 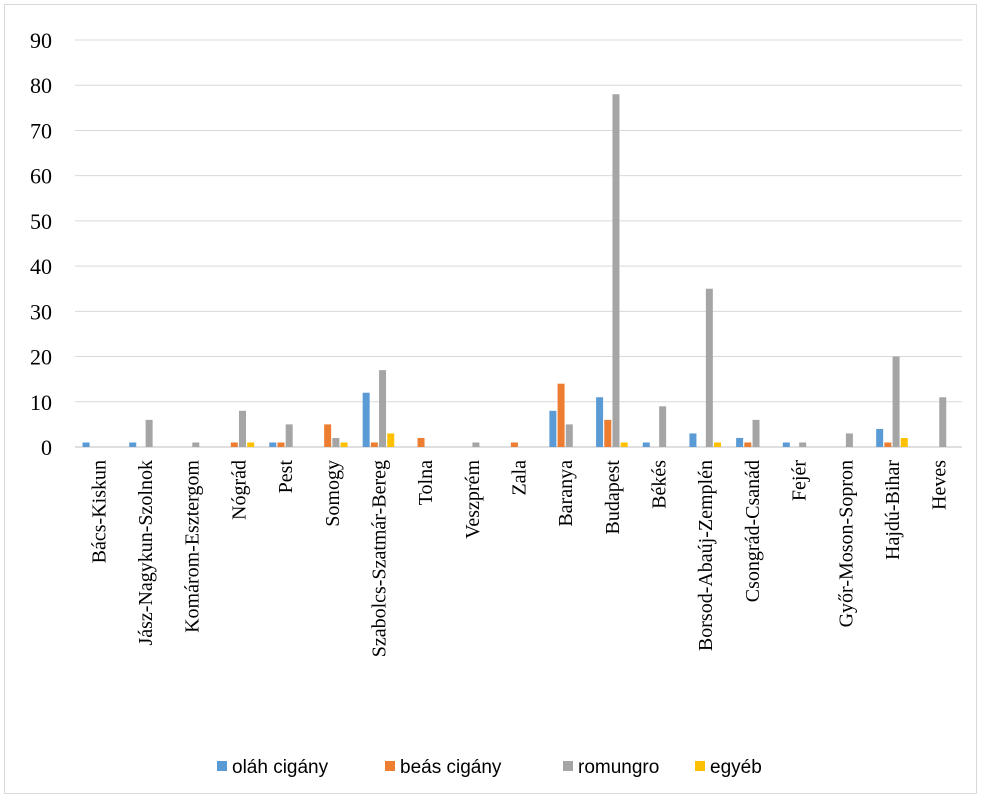 What do you see at coordinates (706, 555) in the screenshot?
I see `x-tick-label: Borsod-Abaúj-Zemplén` at bounding box center [706, 555].